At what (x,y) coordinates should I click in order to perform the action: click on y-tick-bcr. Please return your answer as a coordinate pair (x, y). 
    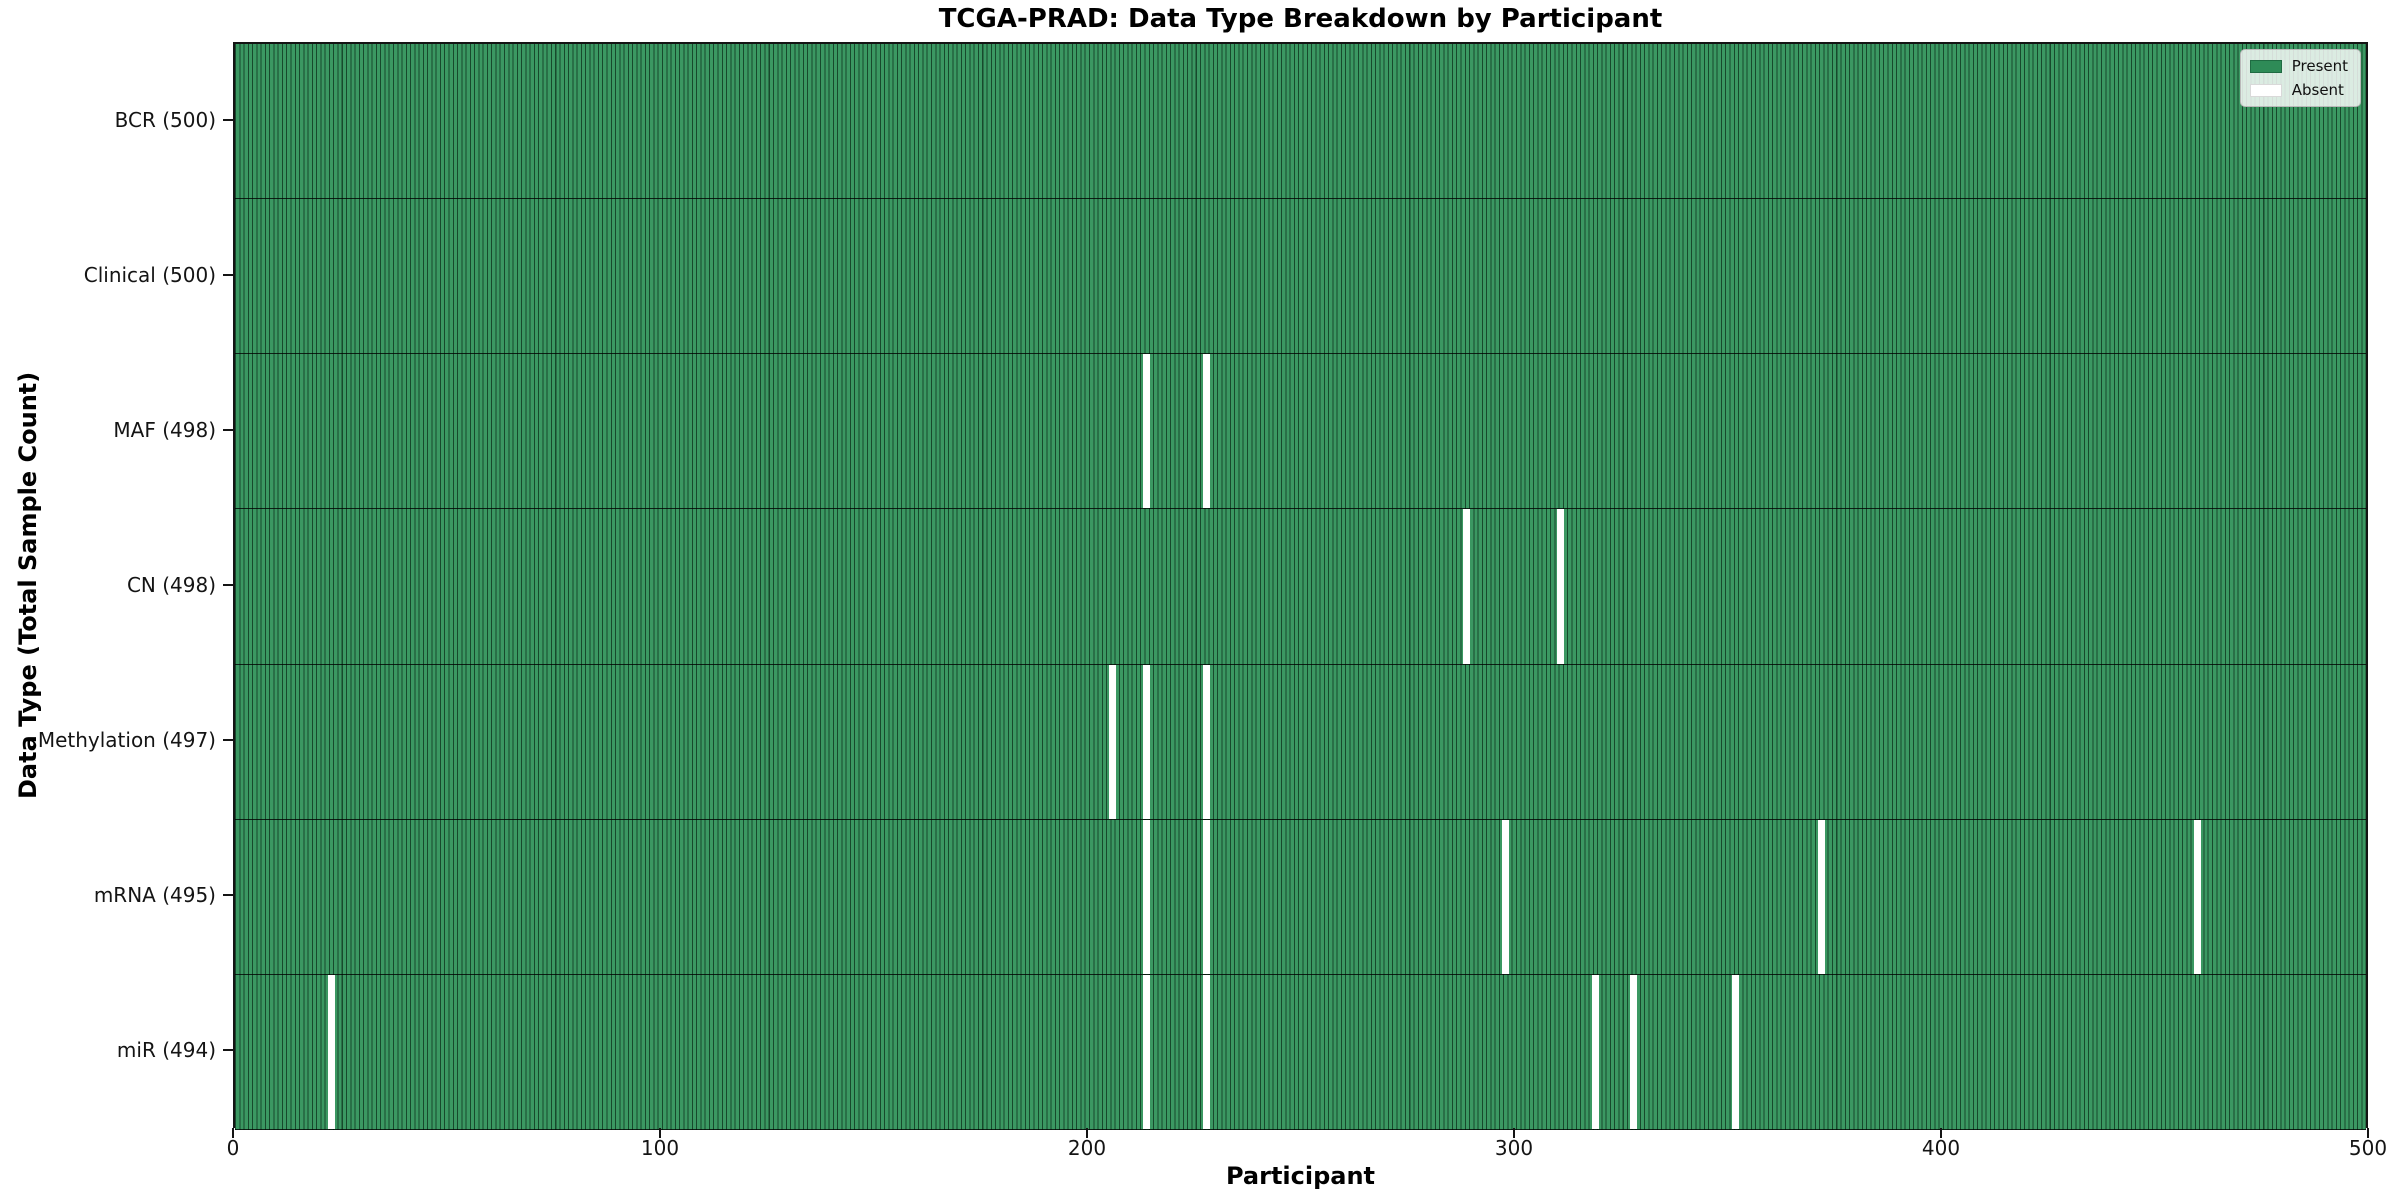
    Looking at the image, I should click on (228, 119).